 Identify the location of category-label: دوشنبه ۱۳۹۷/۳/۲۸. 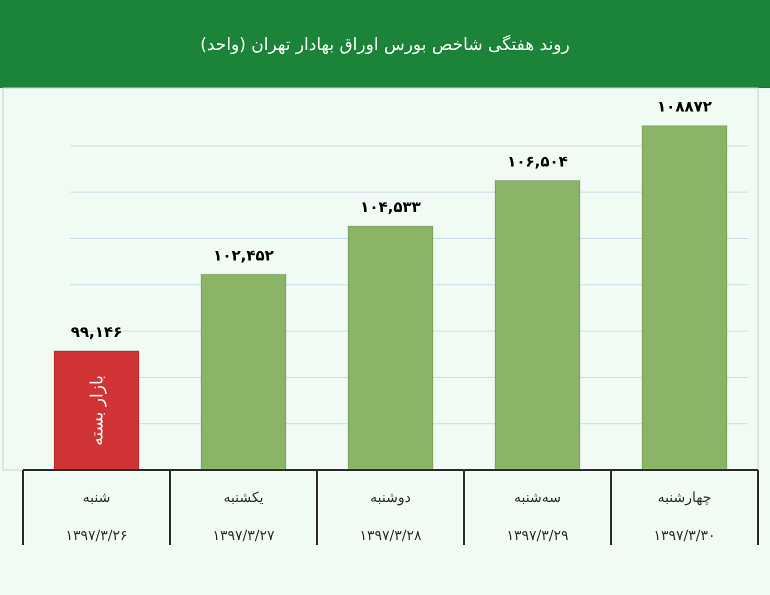
(390, 517).